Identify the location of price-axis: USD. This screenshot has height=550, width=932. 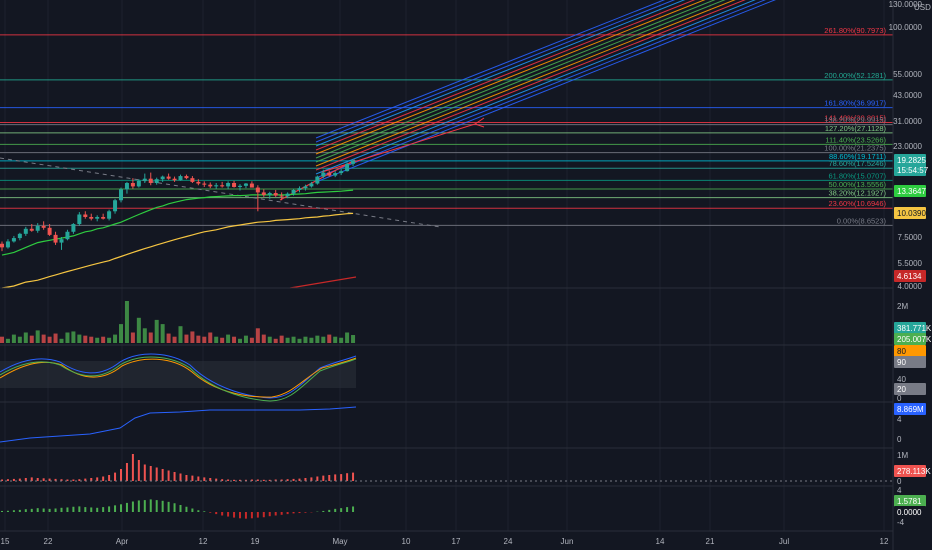
(911, 275).